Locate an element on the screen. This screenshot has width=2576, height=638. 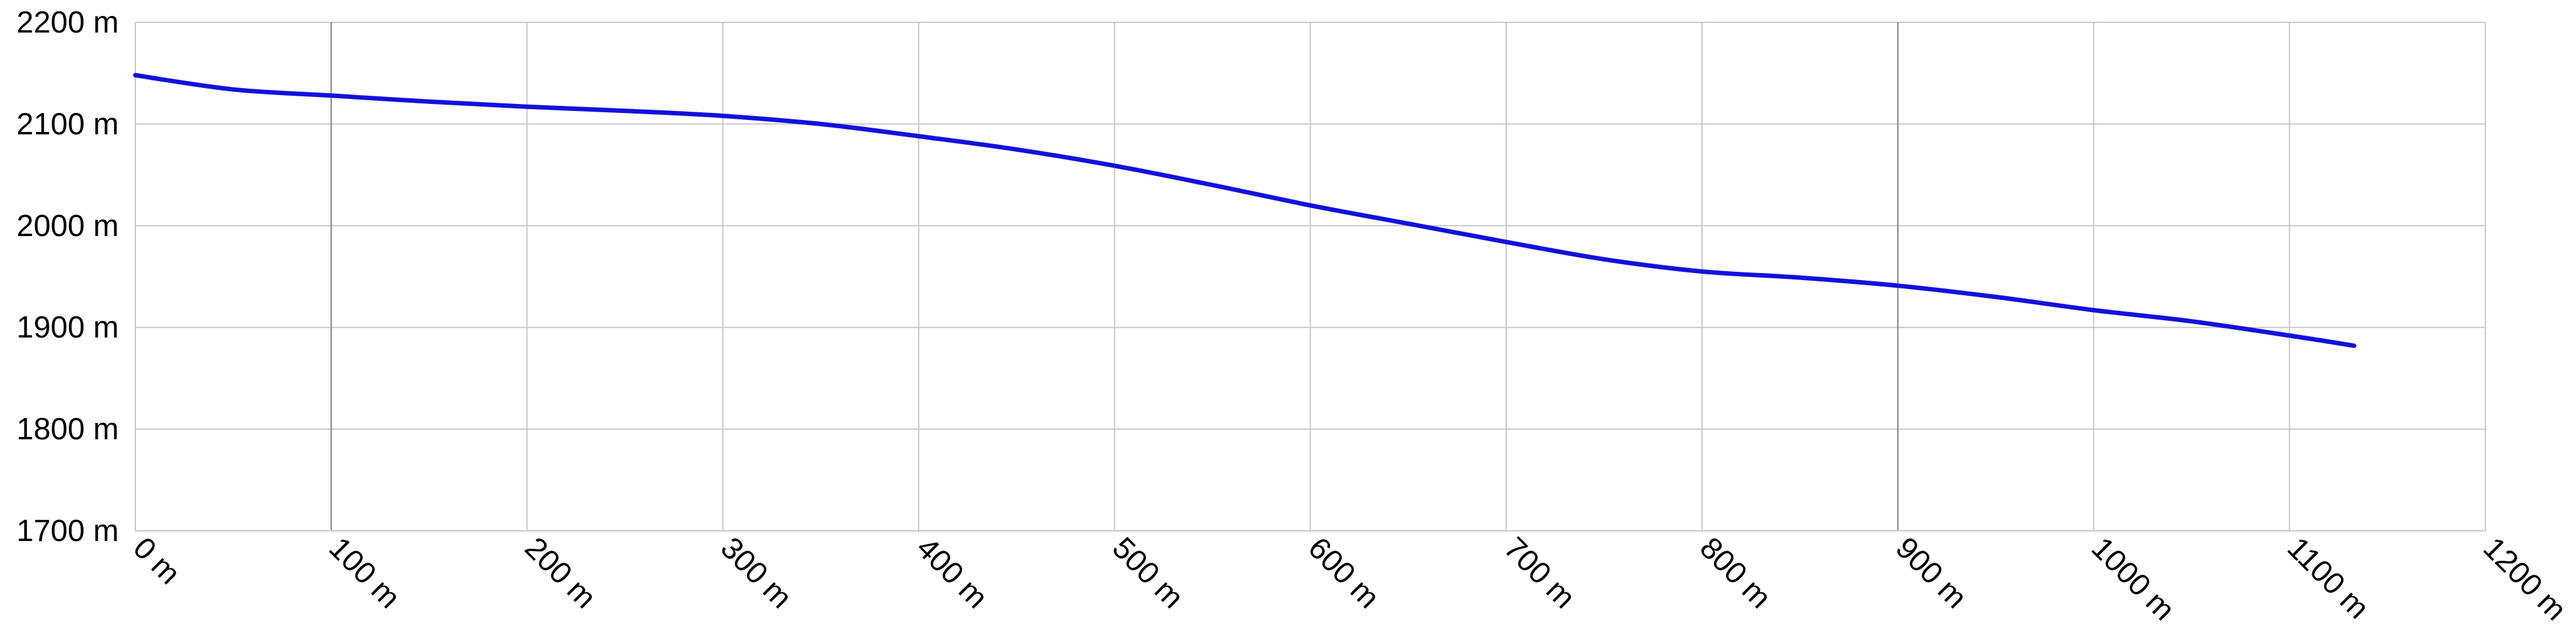
x-tick-label: 300 m is located at coordinates (756, 573).